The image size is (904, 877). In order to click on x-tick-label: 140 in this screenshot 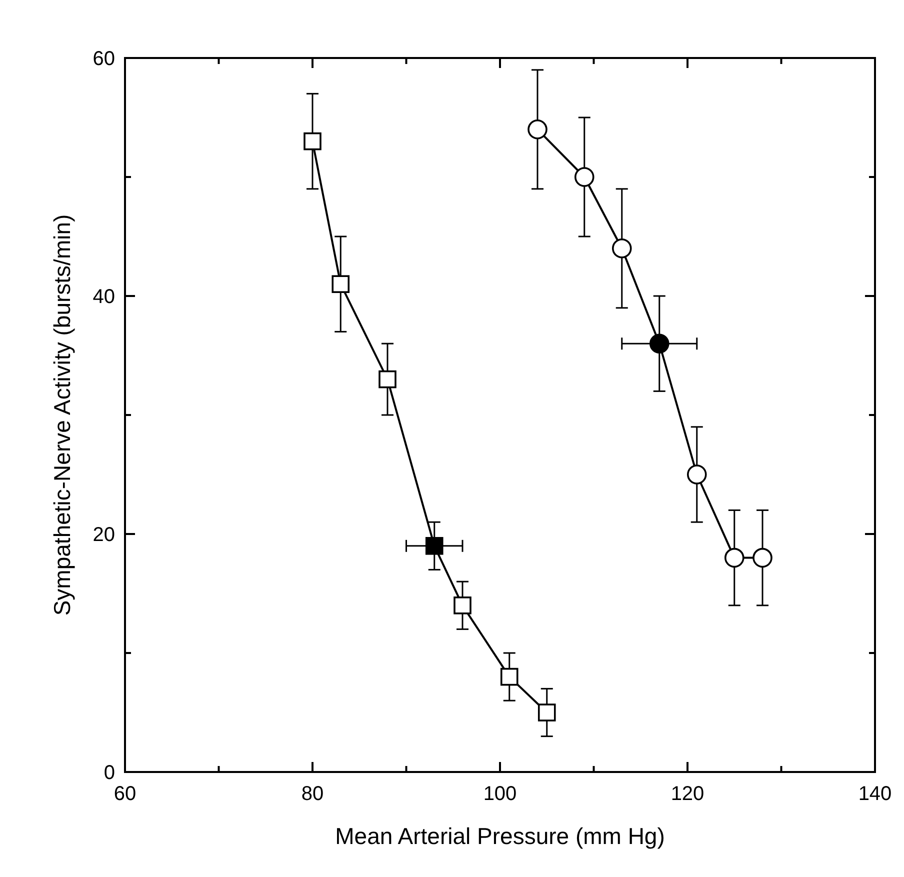, I will do `click(875, 794)`.